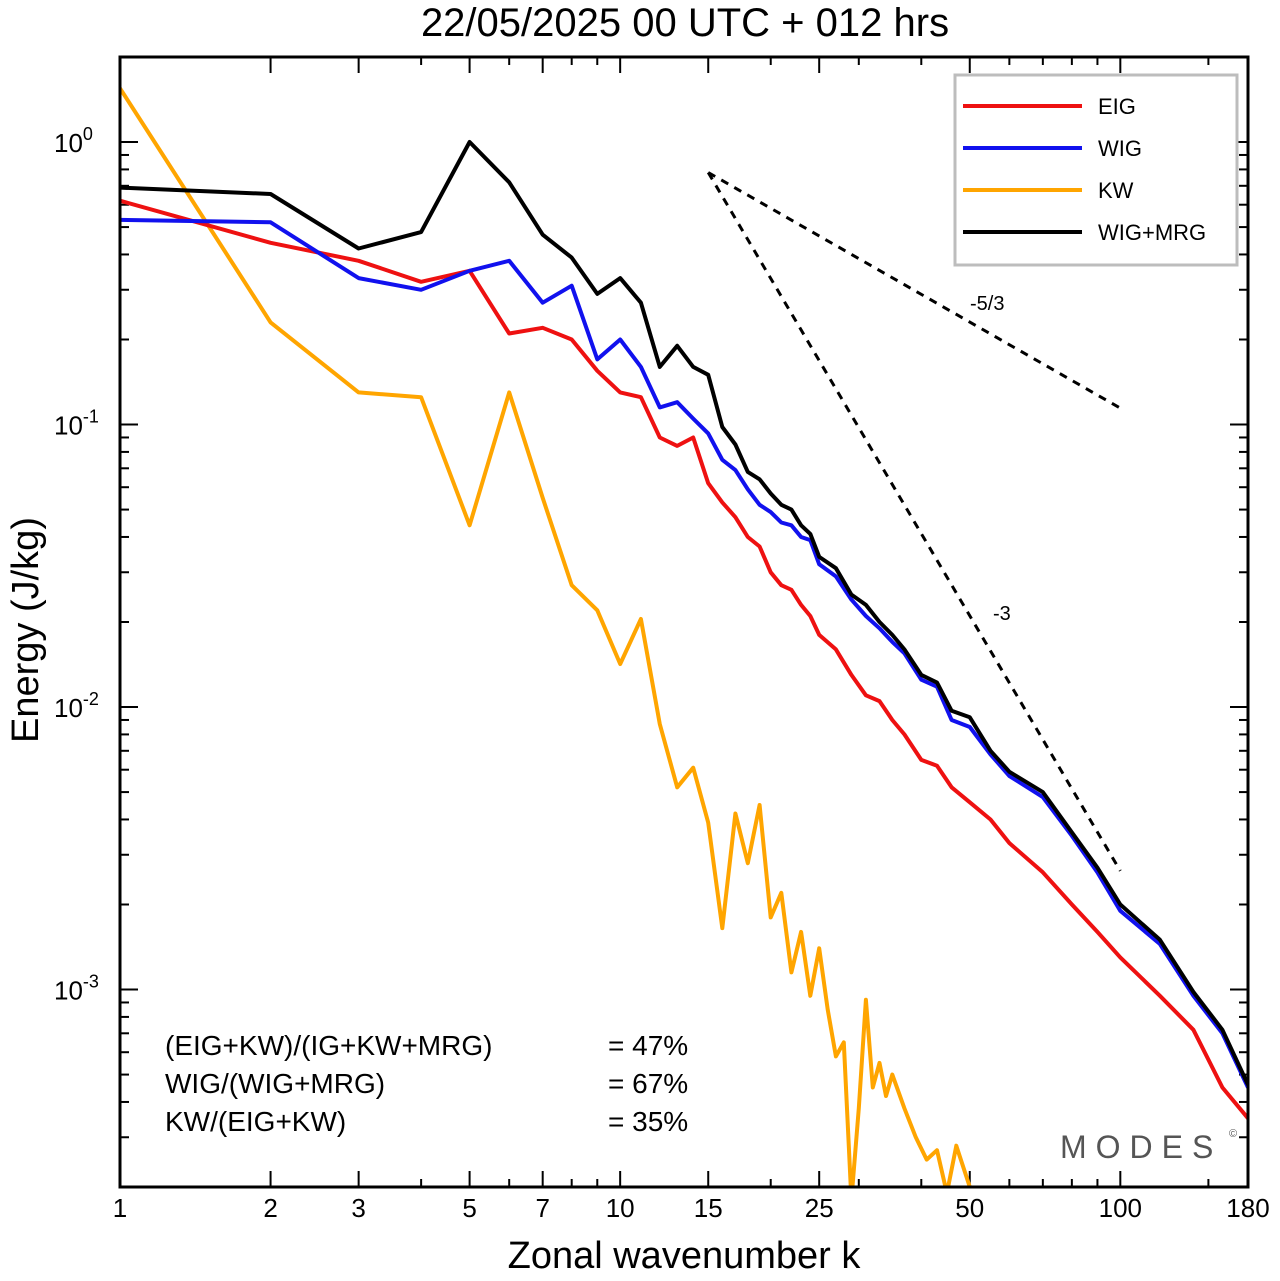 This screenshot has width=1280, height=1281. I want to click on y-tick-label: 10⁰, so click(73, 141).